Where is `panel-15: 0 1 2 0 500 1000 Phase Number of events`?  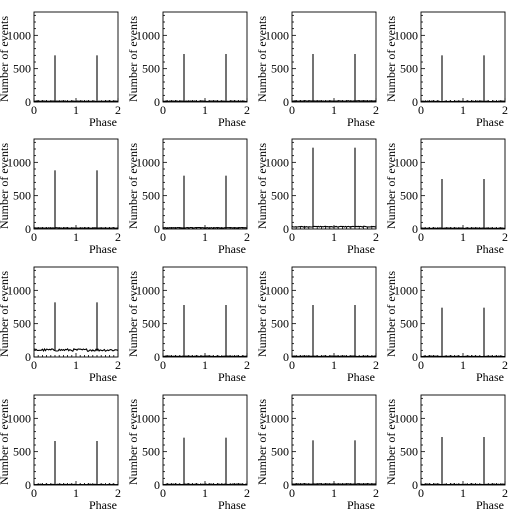
panel-15: 0 1 2 0 500 1000 Phase Number of events is located at coordinates (317, 451).